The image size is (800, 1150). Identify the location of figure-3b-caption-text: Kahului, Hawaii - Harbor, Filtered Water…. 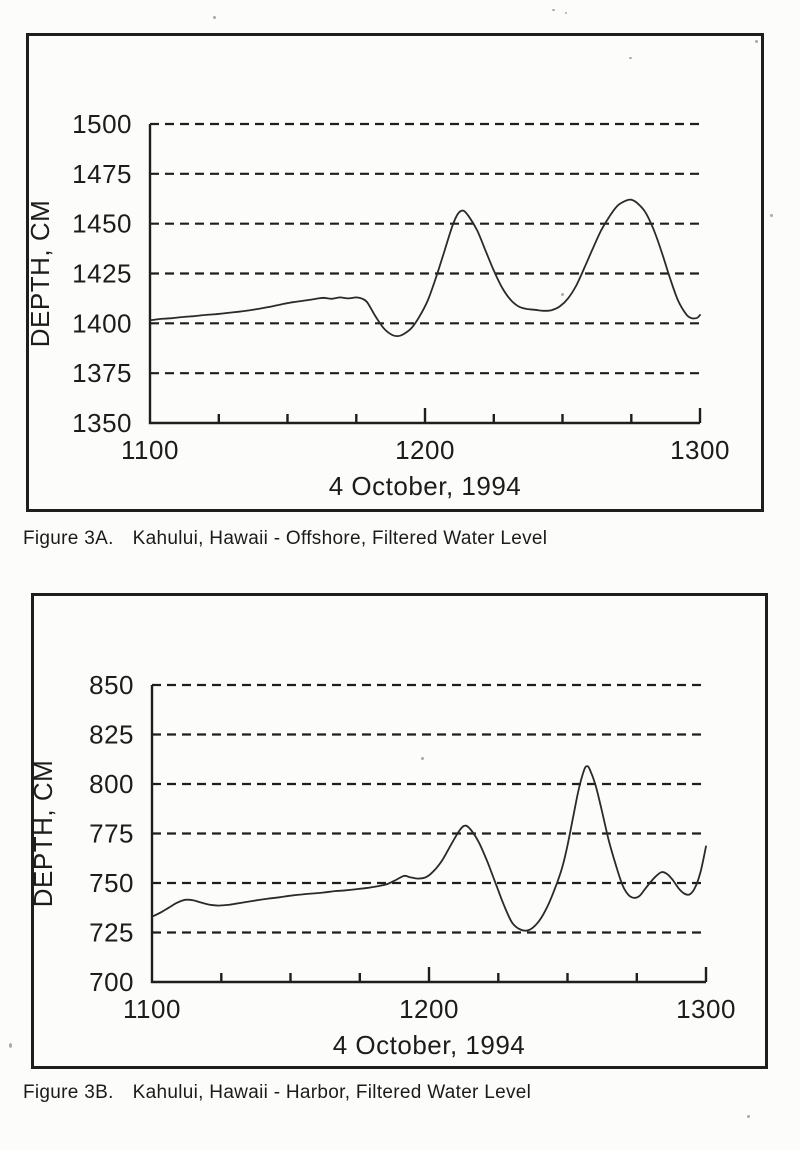
(332, 1092).